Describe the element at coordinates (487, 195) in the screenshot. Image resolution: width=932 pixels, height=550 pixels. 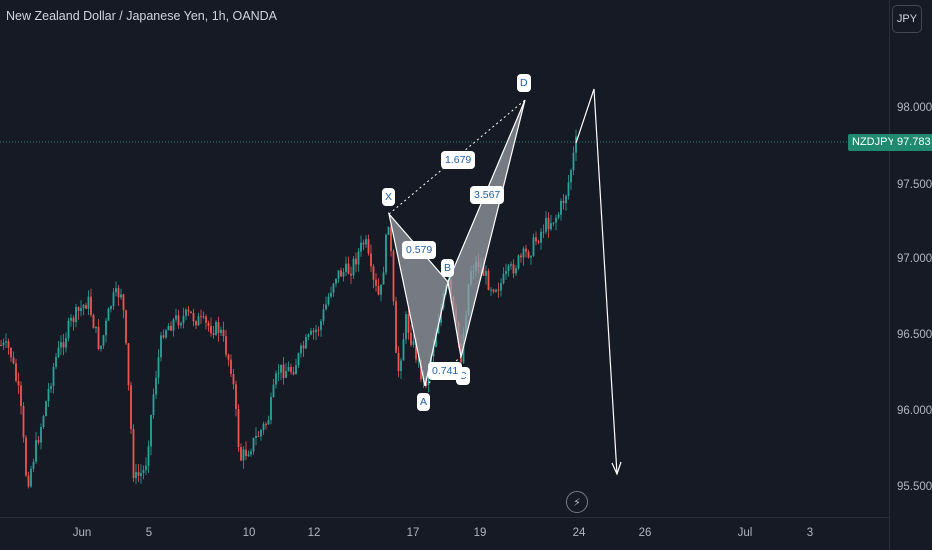
I see `ratio-bd-label: 3.567` at that location.